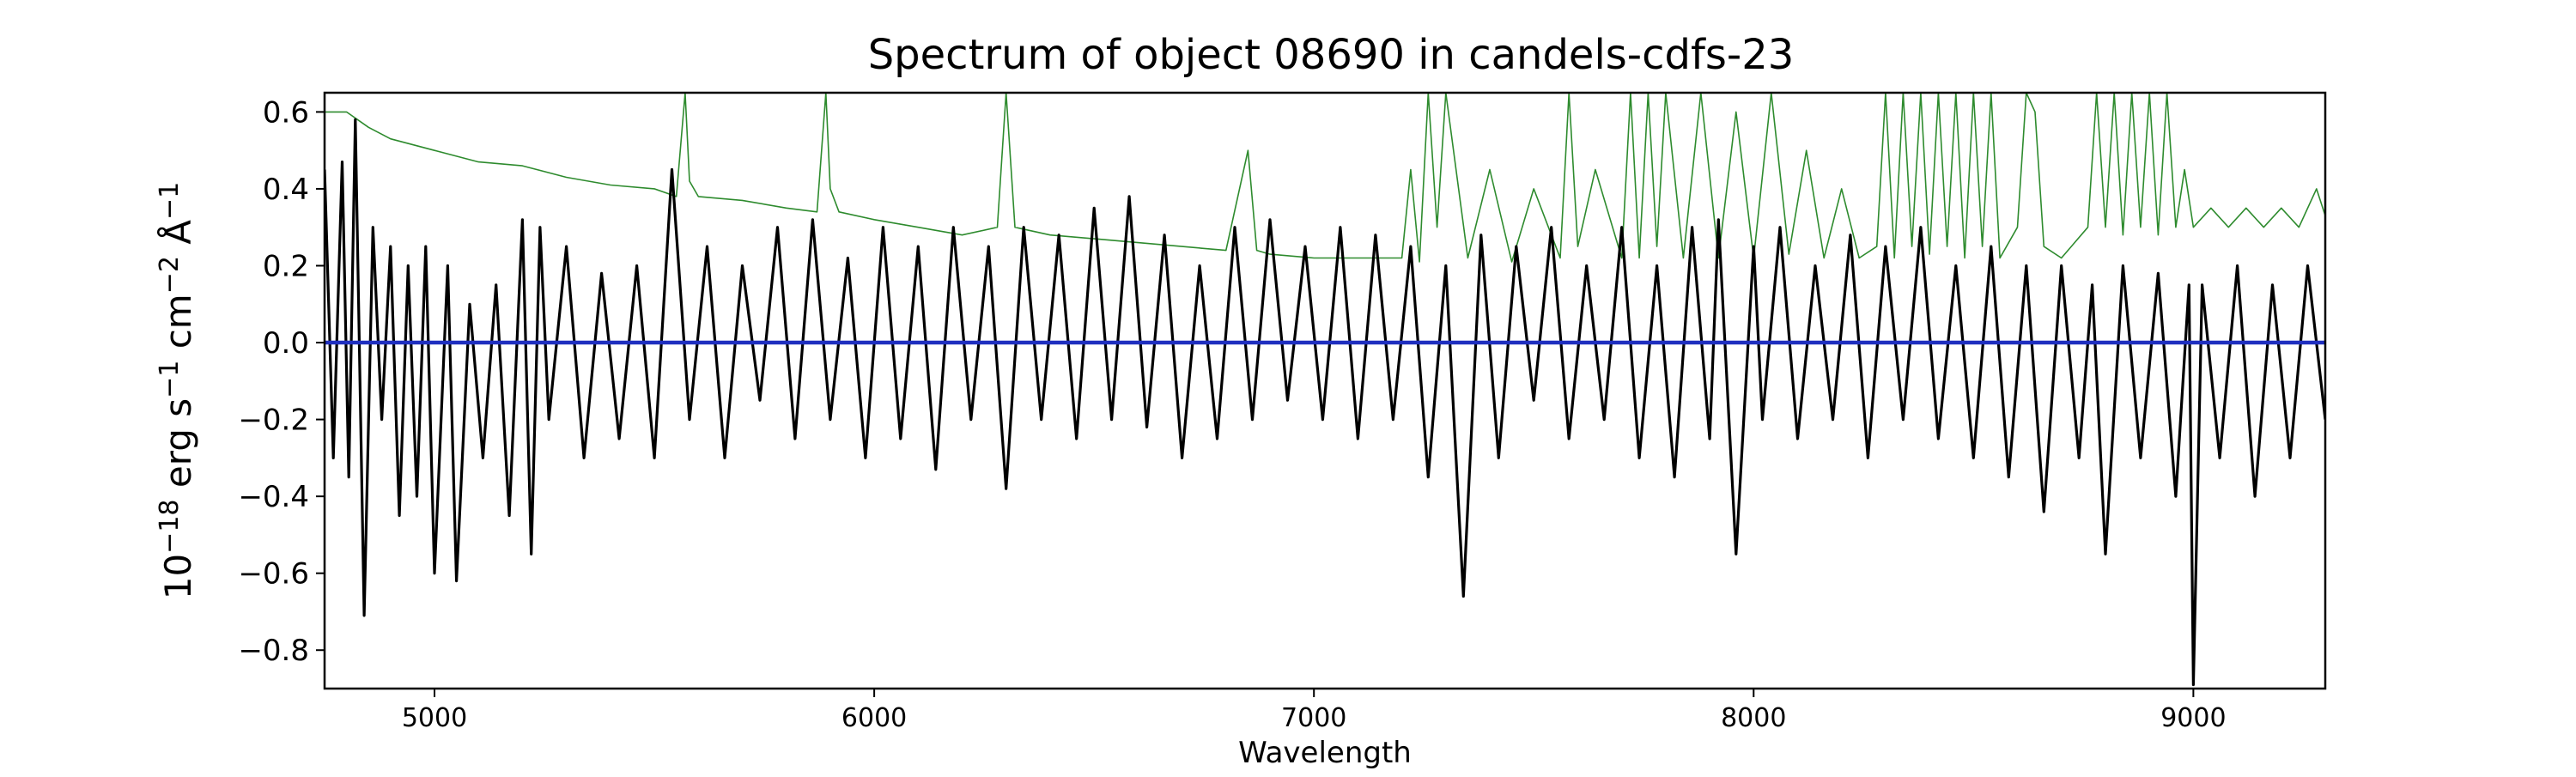  I want to click on x-tick-label: 5000, so click(434, 718).